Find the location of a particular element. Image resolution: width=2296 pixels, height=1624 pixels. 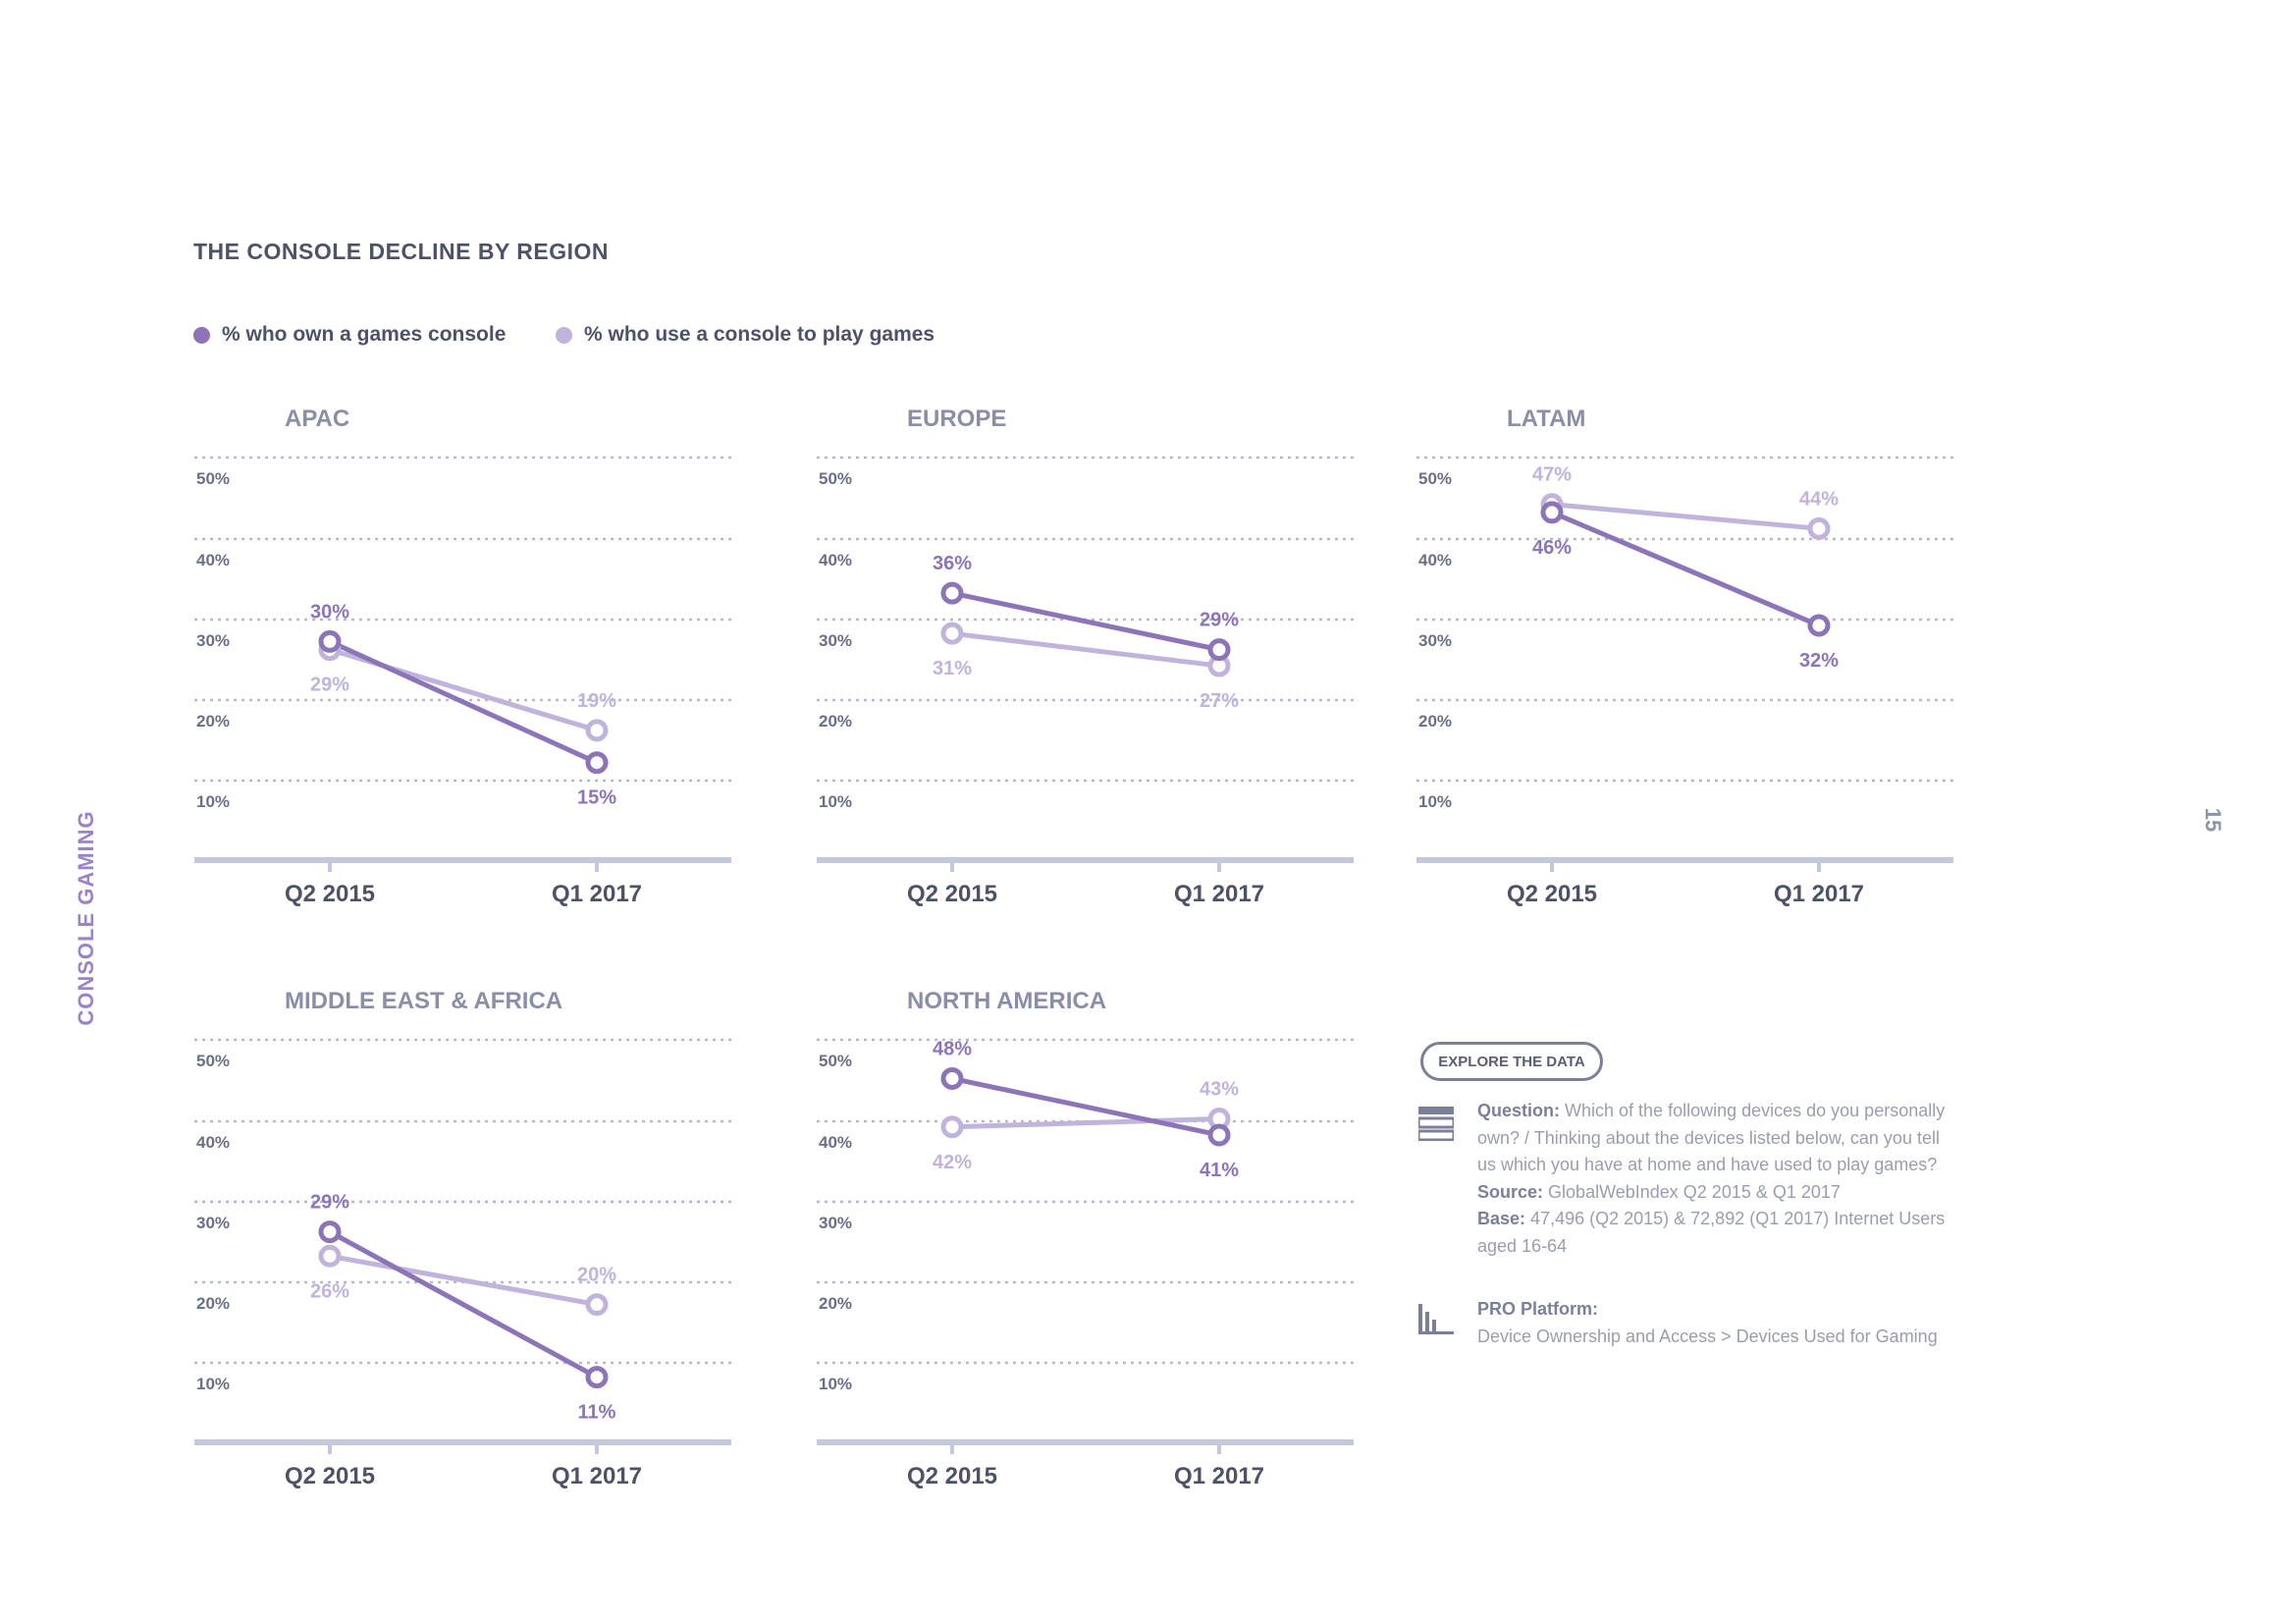

data-label: 47% is located at coordinates (1552, 475).